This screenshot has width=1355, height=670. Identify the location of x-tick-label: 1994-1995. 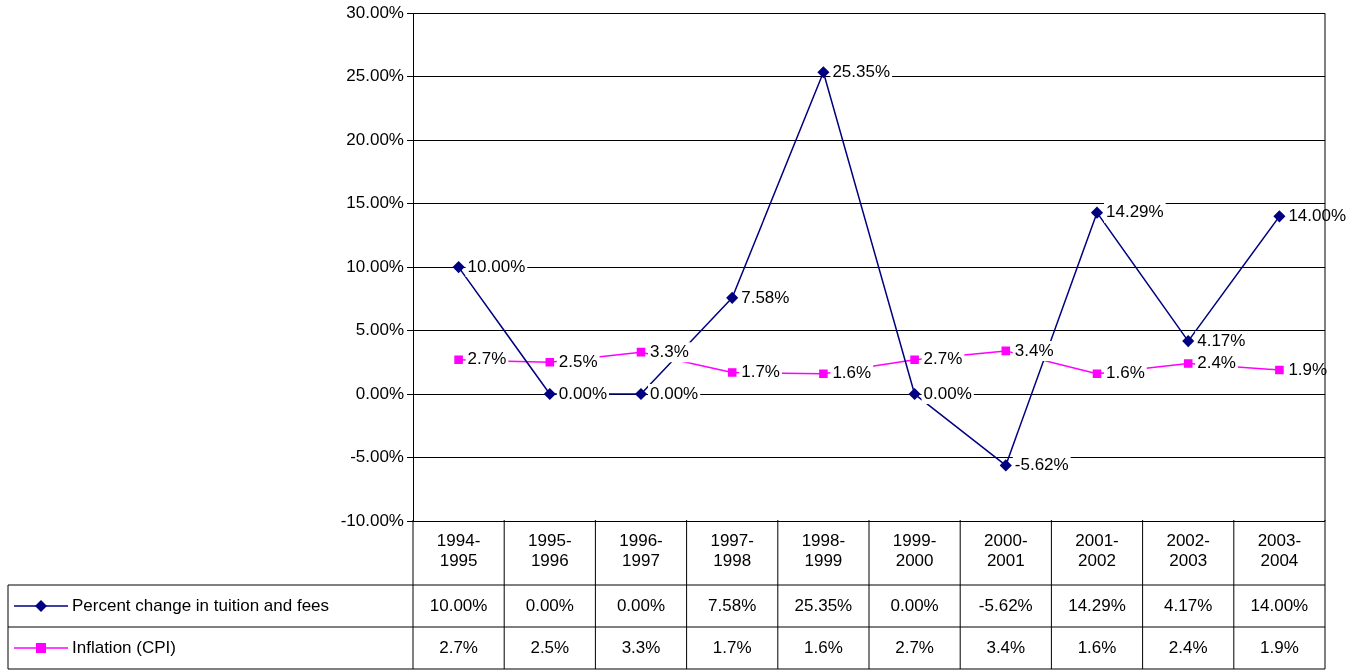
(458, 550).